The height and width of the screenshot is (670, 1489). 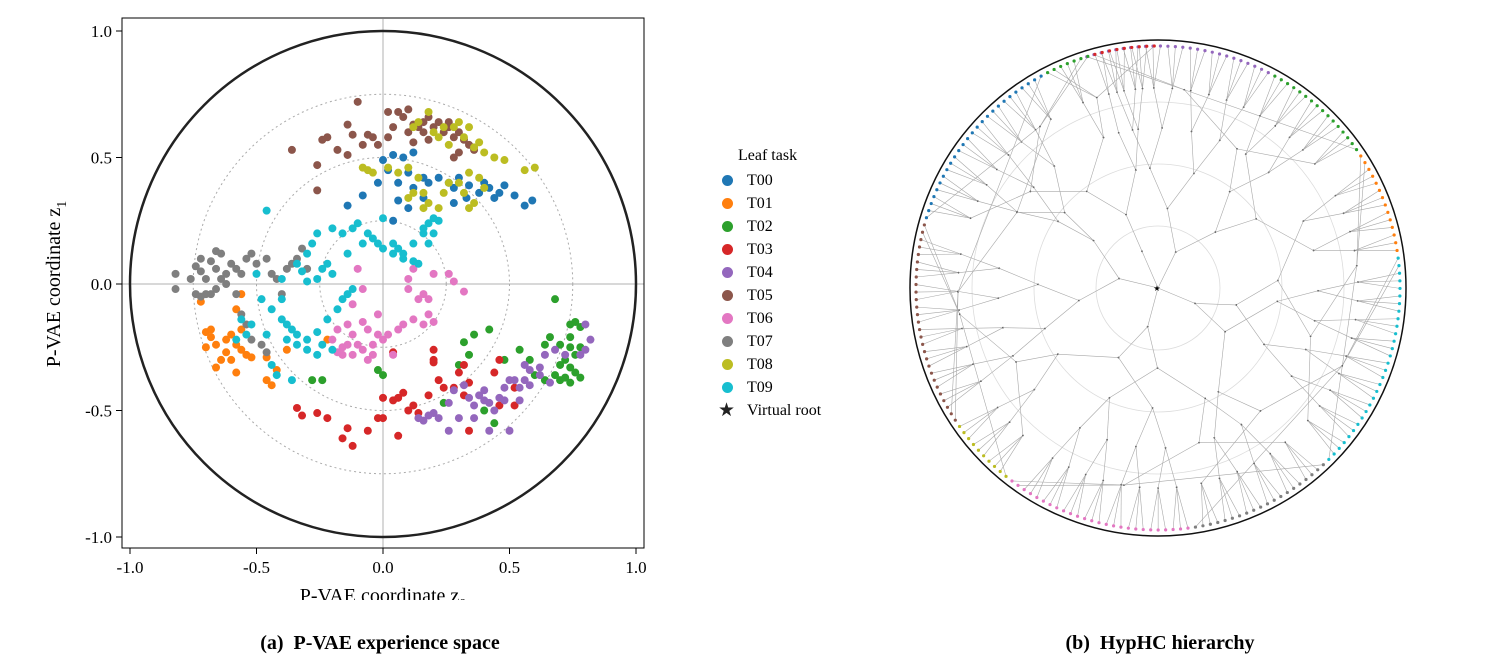 I want to click on legend-entry: T03, so click(x=783, y=249).